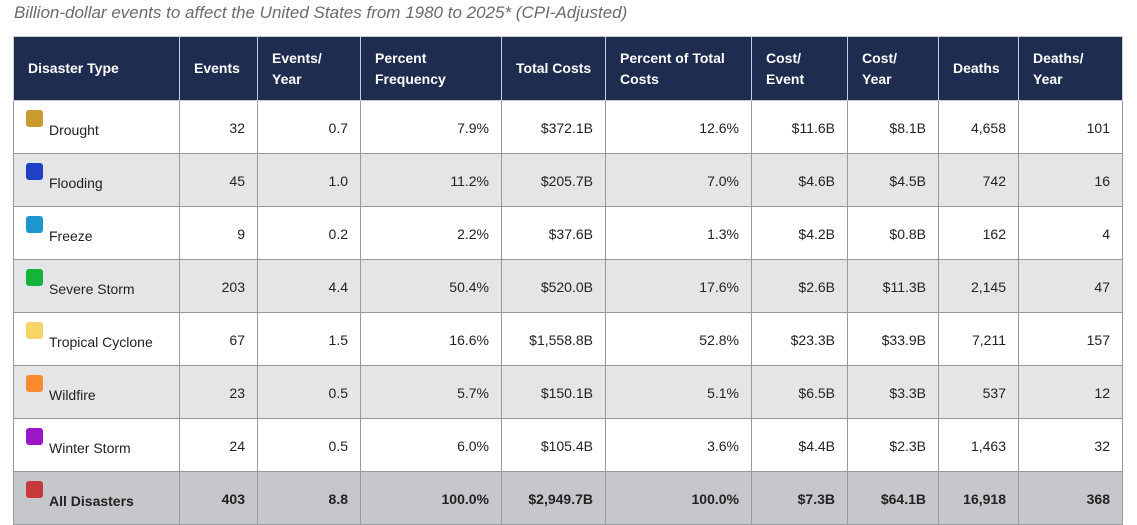 This screenshot has height=525, width=1137. I want to click on events-per-year-cell: 0.7, so click(309, 127).